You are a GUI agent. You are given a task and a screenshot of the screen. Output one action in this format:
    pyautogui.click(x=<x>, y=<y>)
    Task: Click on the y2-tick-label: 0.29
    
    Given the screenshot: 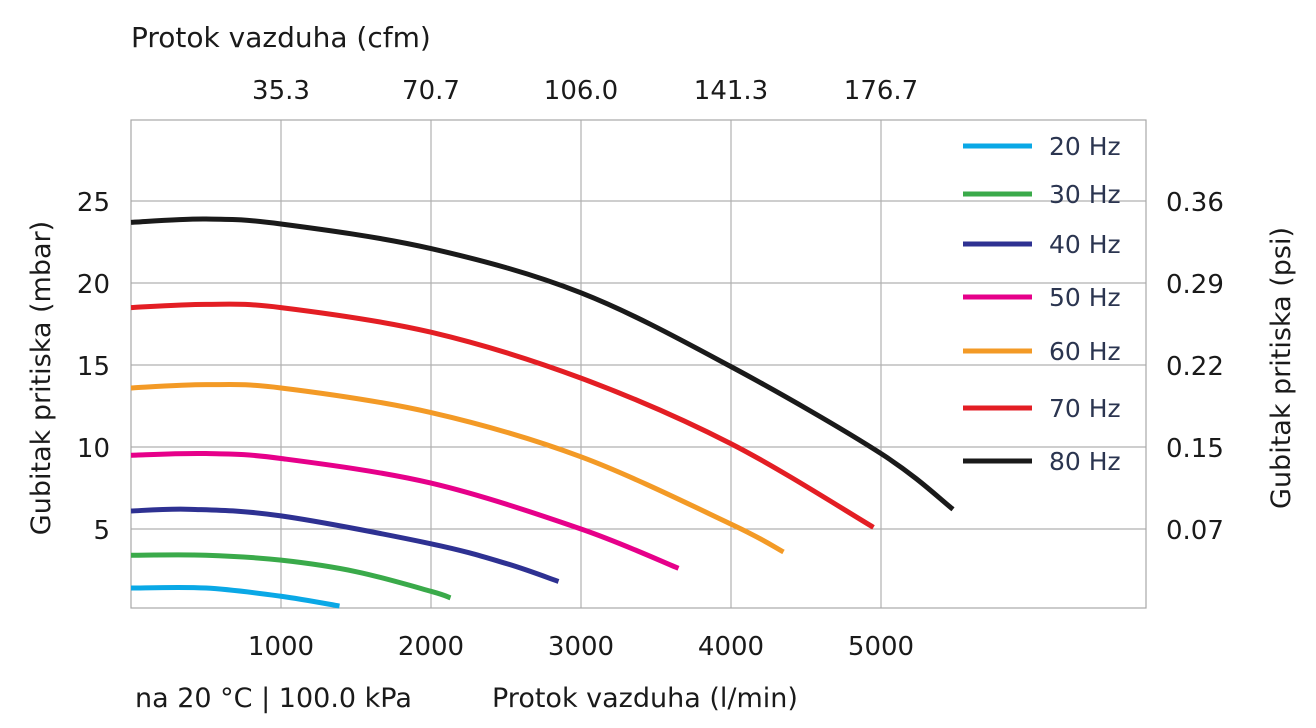 What is the action you would take?
    pyautogui.click(x=1195, y=285)
    